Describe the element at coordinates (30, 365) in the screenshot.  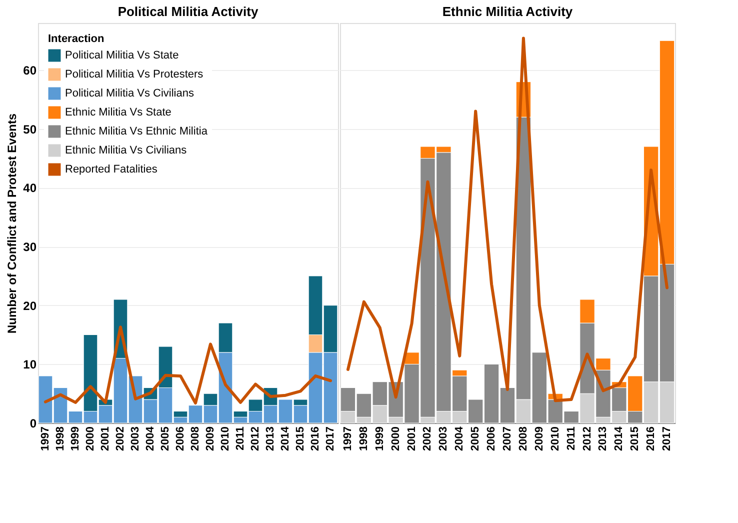
I see `y-tick-label: 10` at that location.